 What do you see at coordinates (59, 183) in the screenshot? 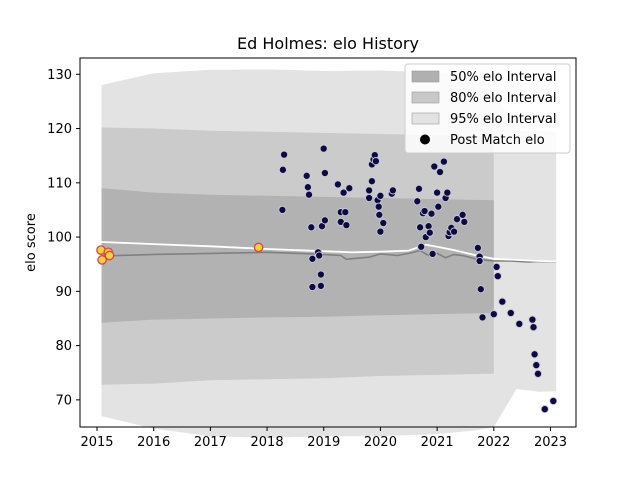
I see `y-tick-label: 110` at bounding box center [59, 183].